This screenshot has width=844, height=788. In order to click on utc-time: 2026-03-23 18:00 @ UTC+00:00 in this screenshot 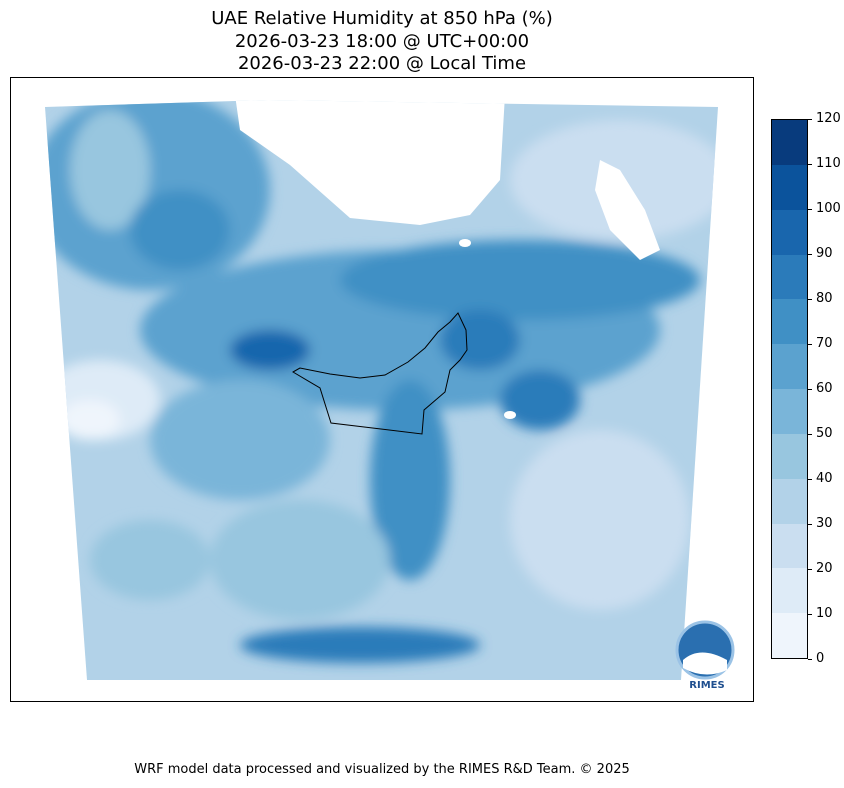, I will do `click(382, 41)`.